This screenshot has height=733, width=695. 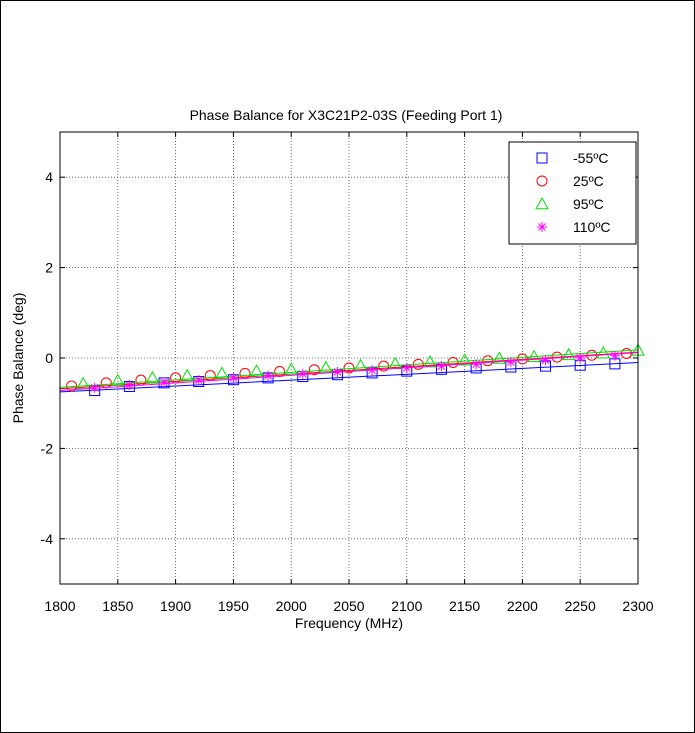 What do you see at coordinates (590, 158) in the screenshot?
I see `legend-label: -55ºC` at bounding box center [590, 158].